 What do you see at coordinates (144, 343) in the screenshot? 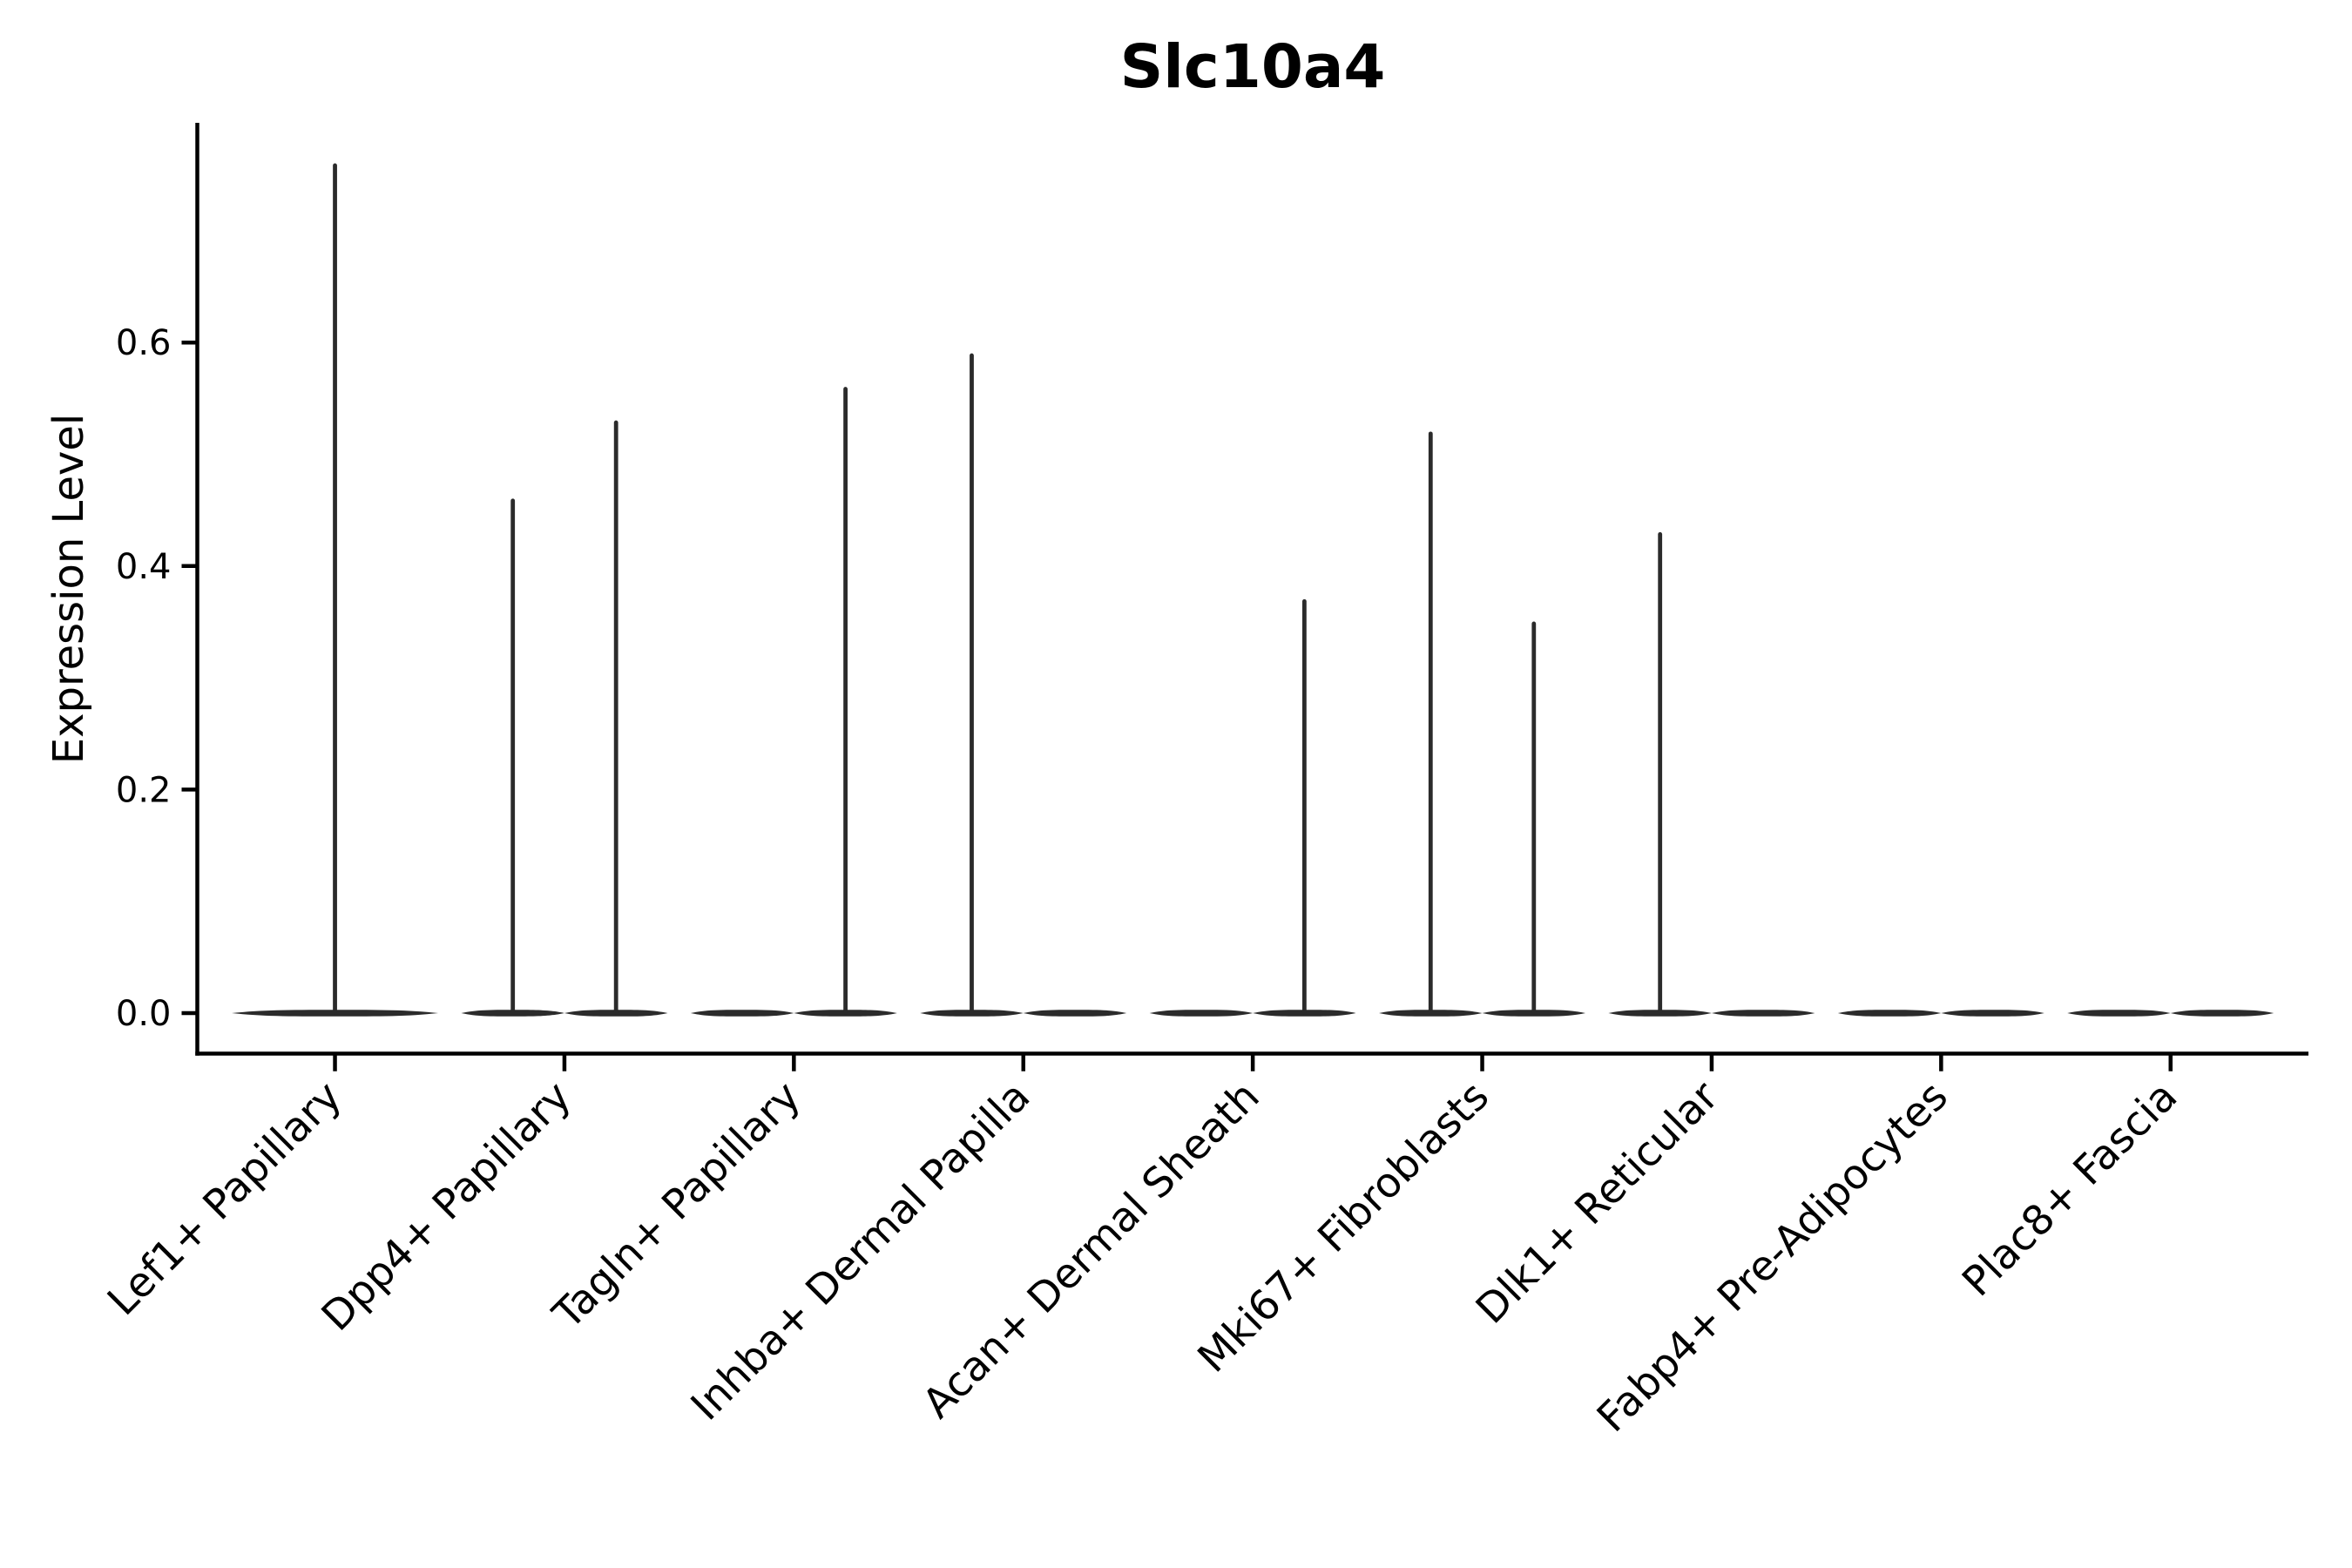
I see `y-tick-label: 0.6` at bounding box center [144, 343].